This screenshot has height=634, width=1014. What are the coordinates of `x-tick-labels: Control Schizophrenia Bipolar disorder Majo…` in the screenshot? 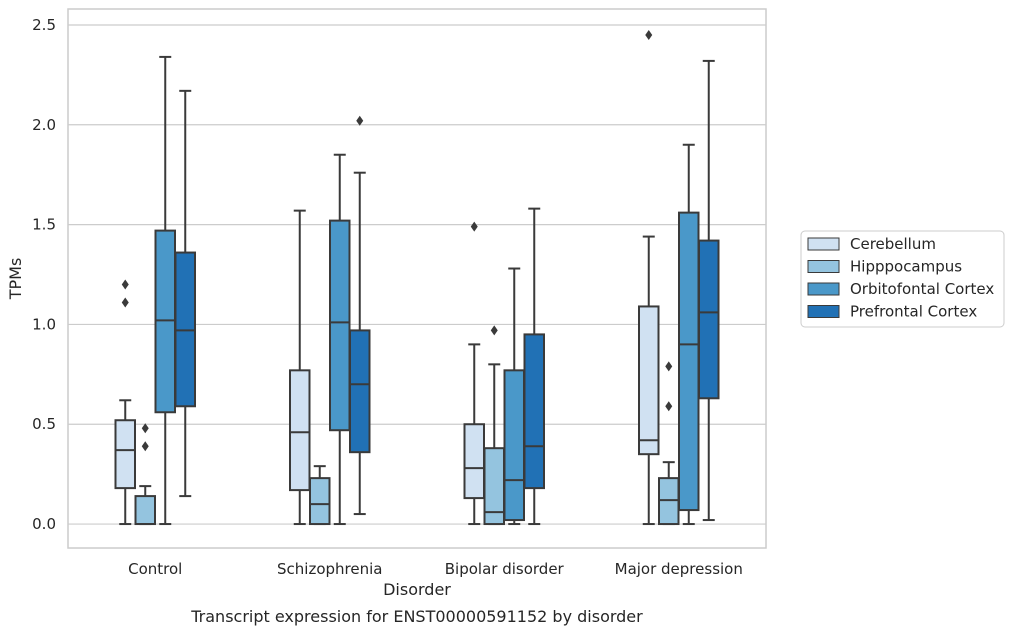 It's located at (435, 569).